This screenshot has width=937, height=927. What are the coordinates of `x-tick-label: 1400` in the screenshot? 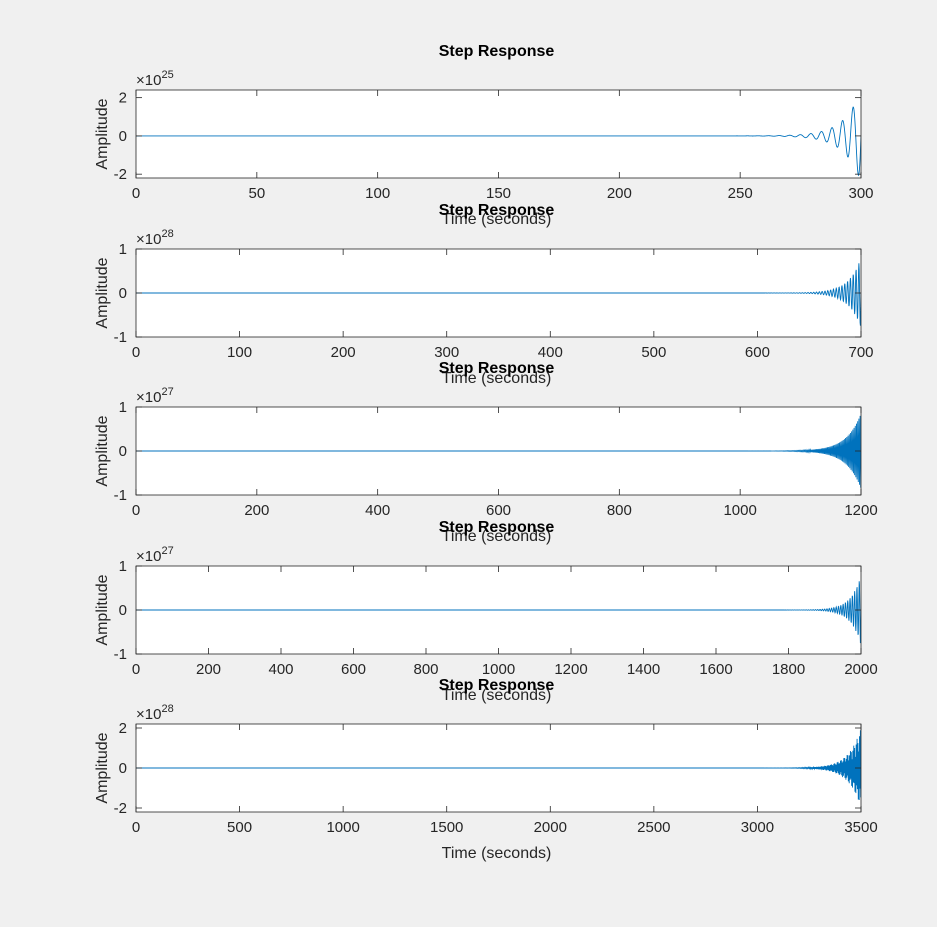 It's located at (643, 669).